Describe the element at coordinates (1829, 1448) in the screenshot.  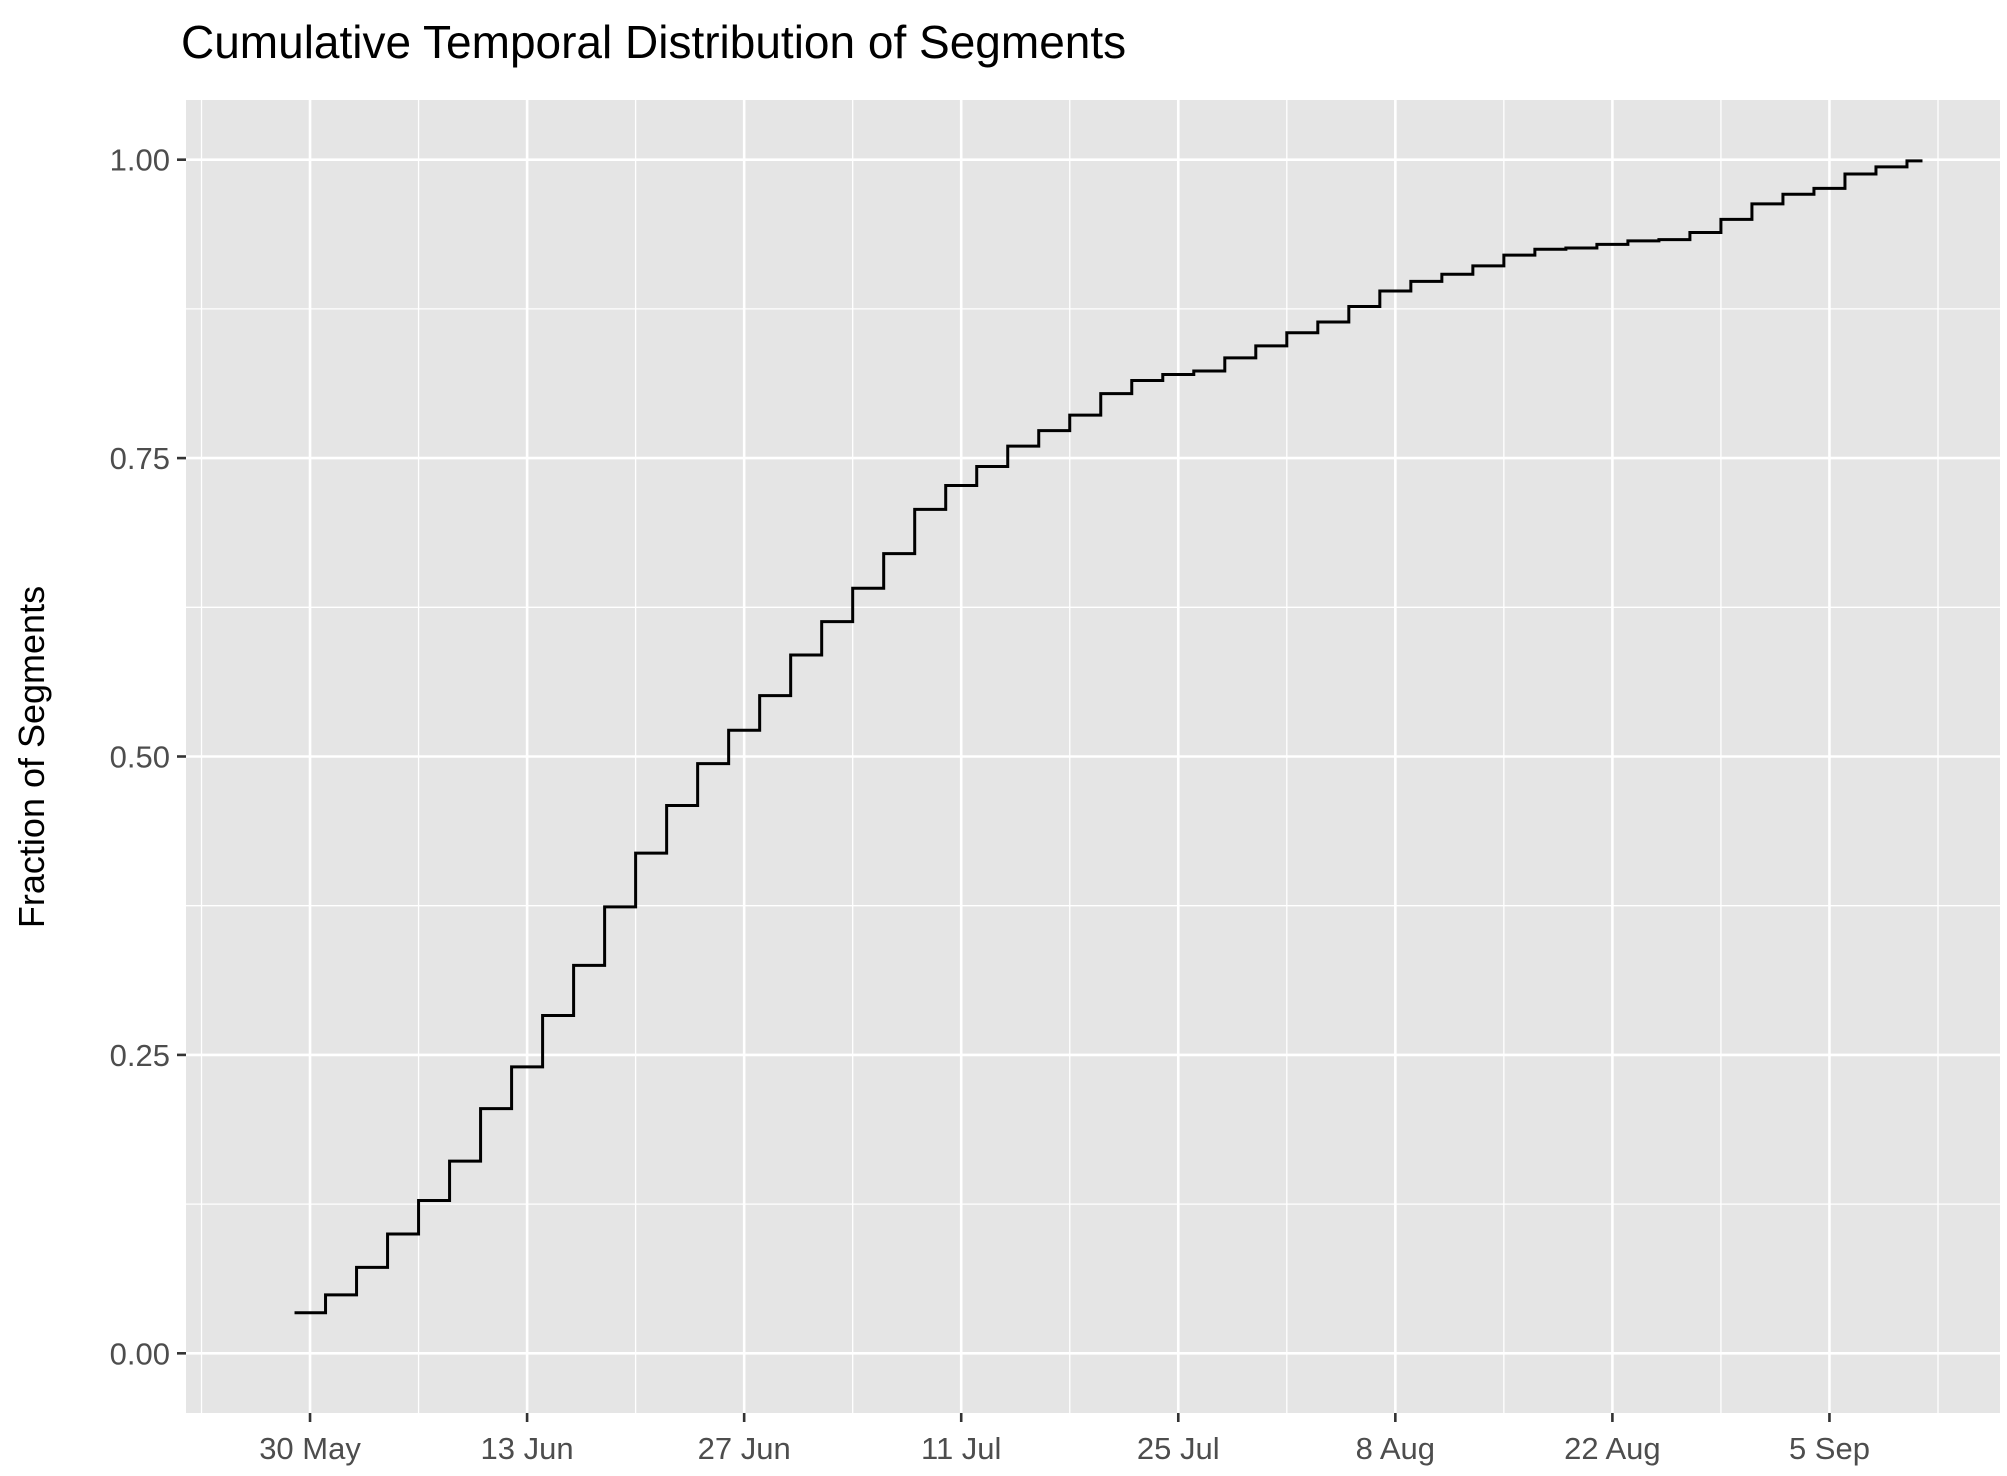
I see `x-tick-label: 5 Sep` at that location.